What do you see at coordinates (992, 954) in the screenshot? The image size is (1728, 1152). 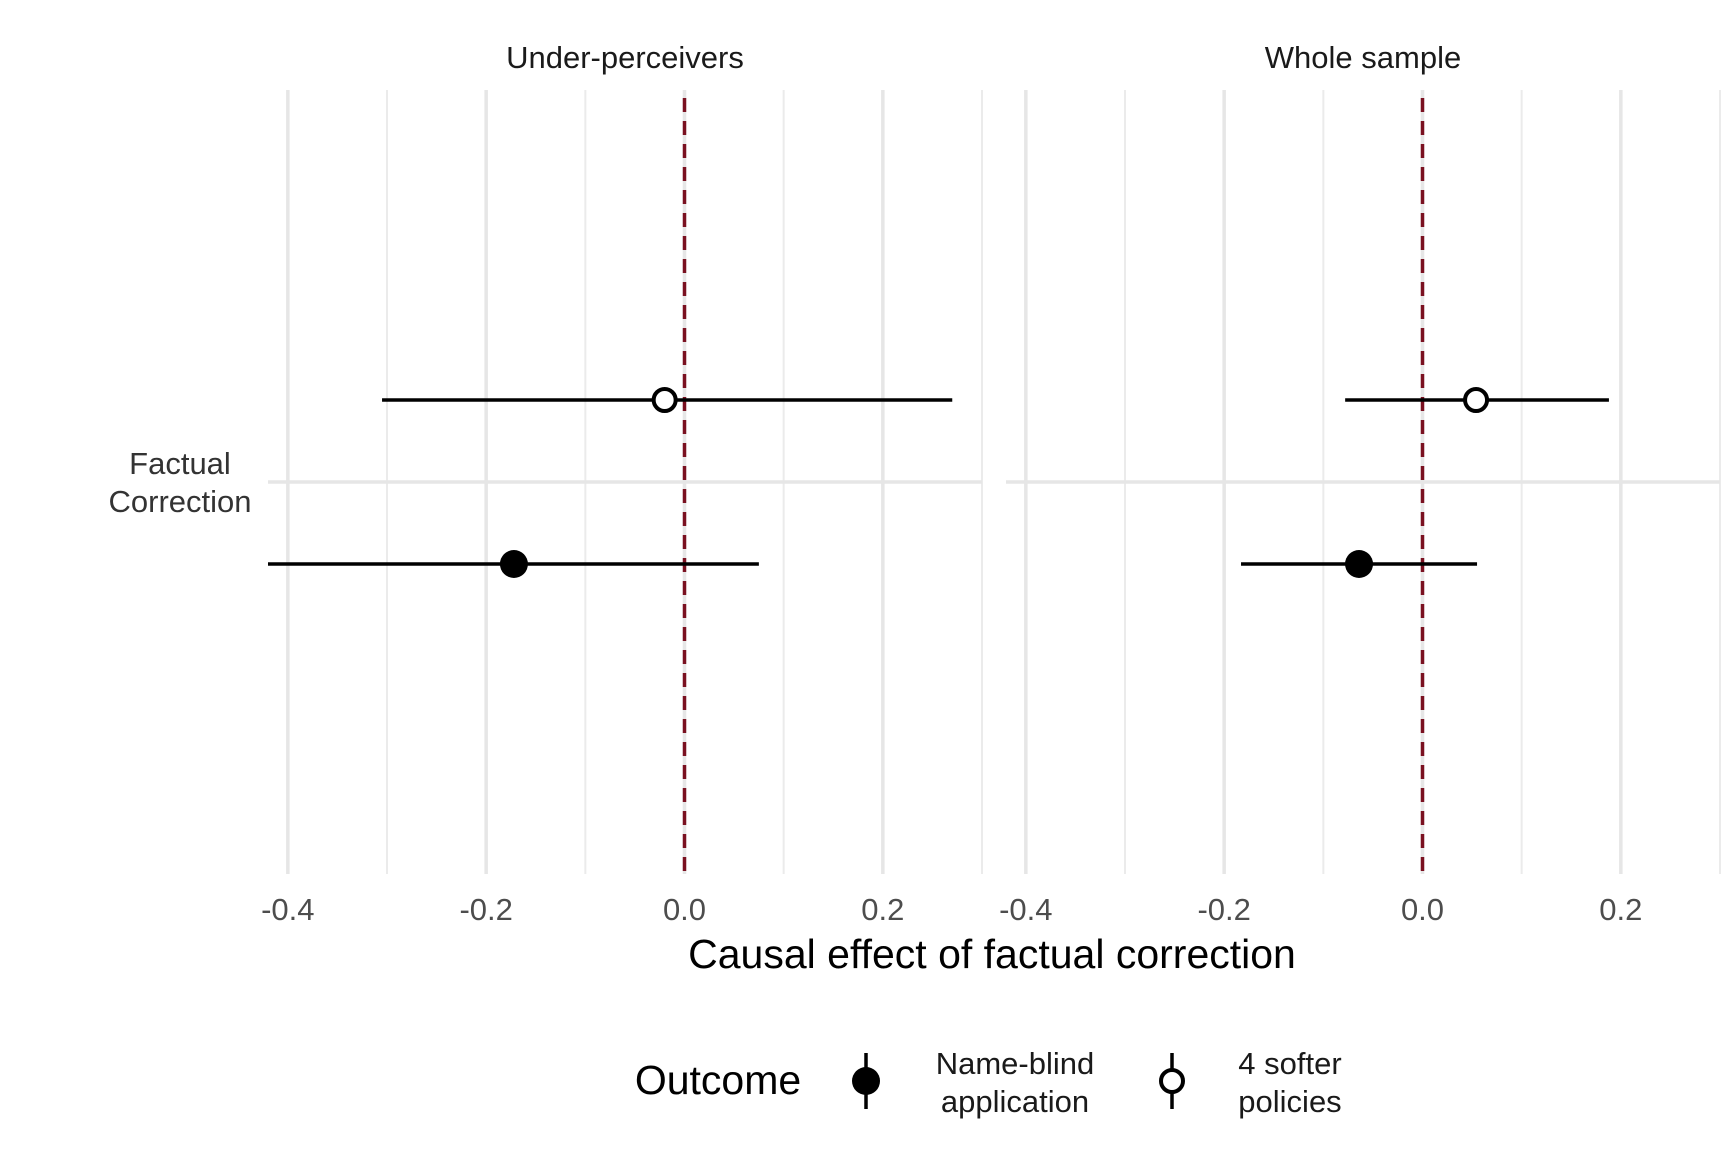 I see `x-axis-title: Causal effect of factual correction` at bounding box center [992, 954].